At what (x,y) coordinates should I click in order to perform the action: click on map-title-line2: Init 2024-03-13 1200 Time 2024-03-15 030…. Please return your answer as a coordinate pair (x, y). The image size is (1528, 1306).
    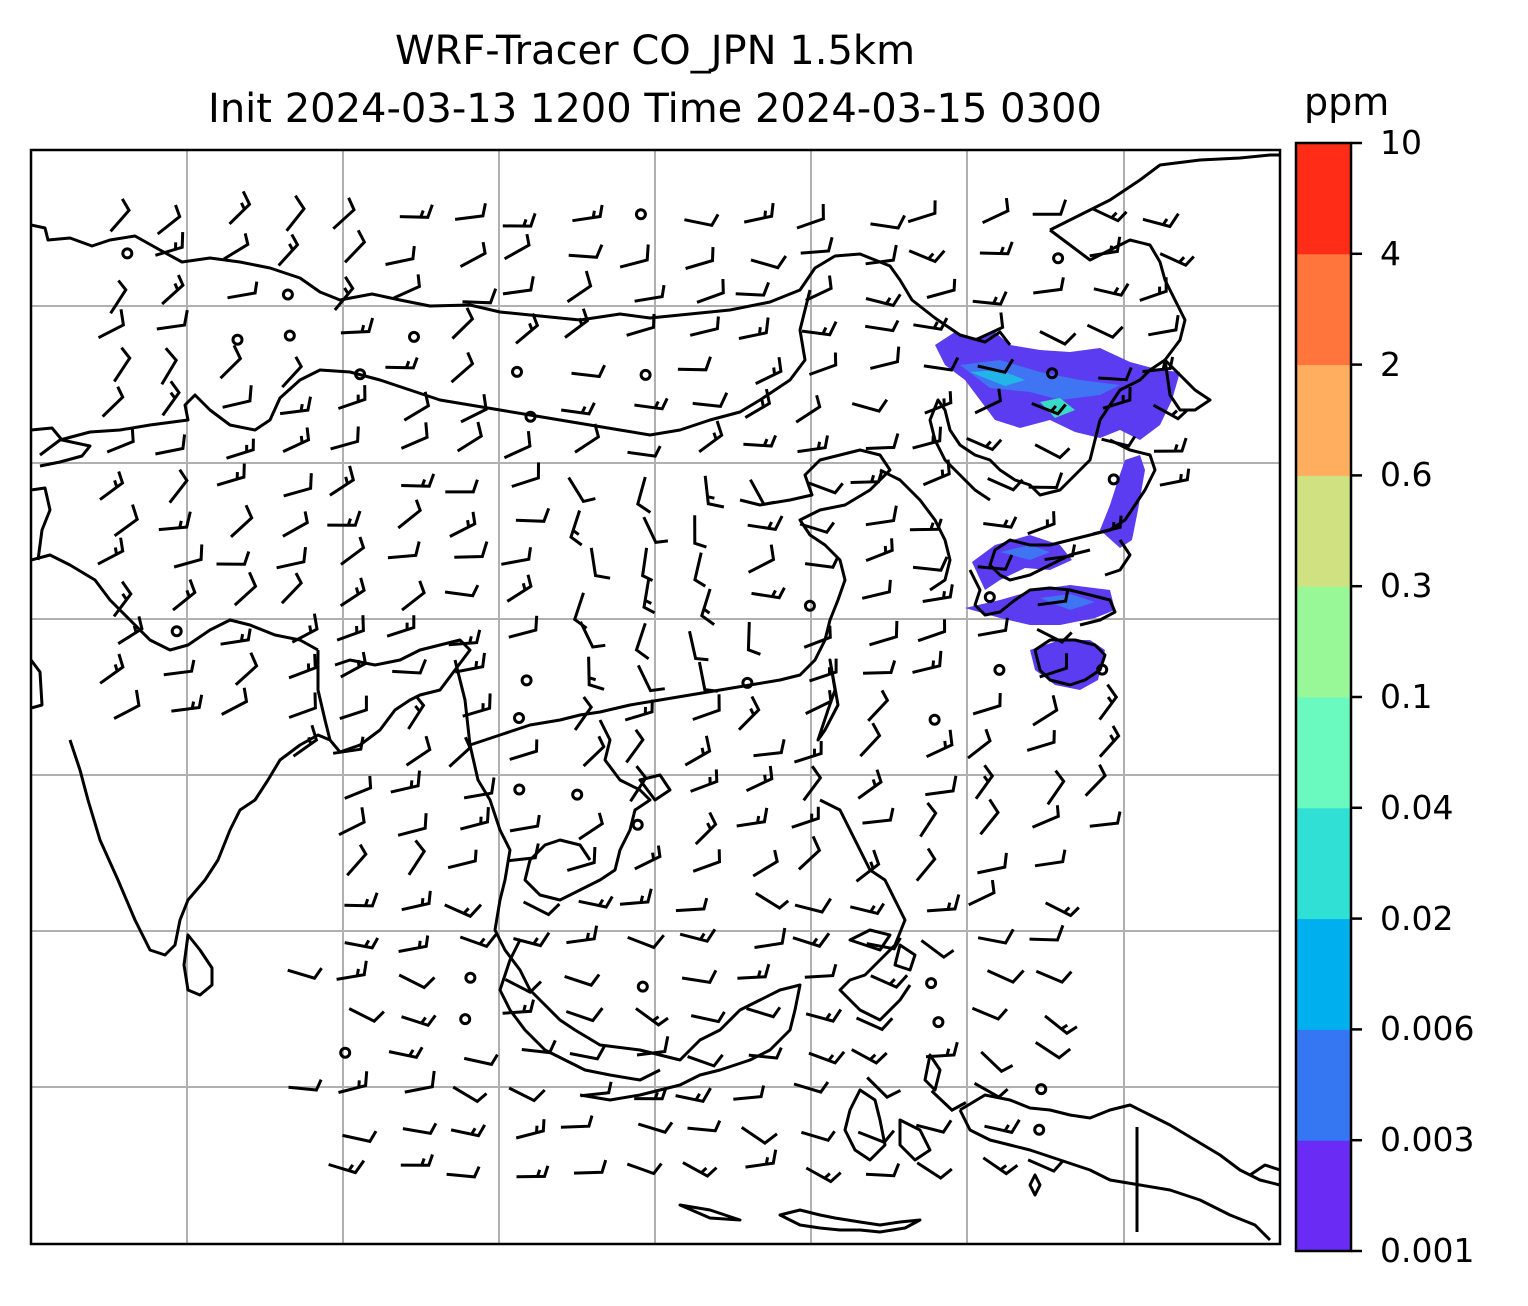
    Looking at the image, I should click on (655, 109).